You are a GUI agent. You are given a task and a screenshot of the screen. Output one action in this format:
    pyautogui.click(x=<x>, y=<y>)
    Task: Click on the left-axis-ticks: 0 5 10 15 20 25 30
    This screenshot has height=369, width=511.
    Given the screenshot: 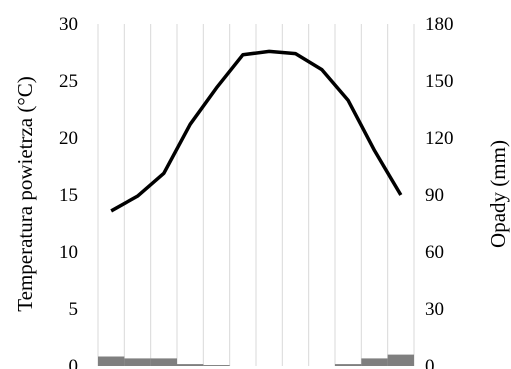 What is the action you would take?
    pyautogui.click(x=68, y=191)
    